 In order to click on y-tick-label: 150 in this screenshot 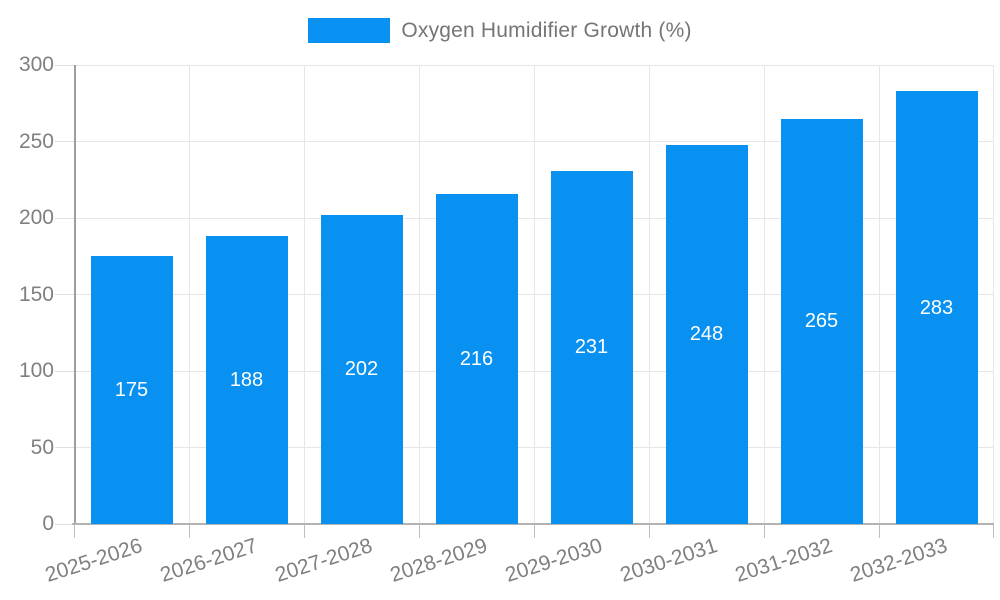, I will do `click(36, 294)`.